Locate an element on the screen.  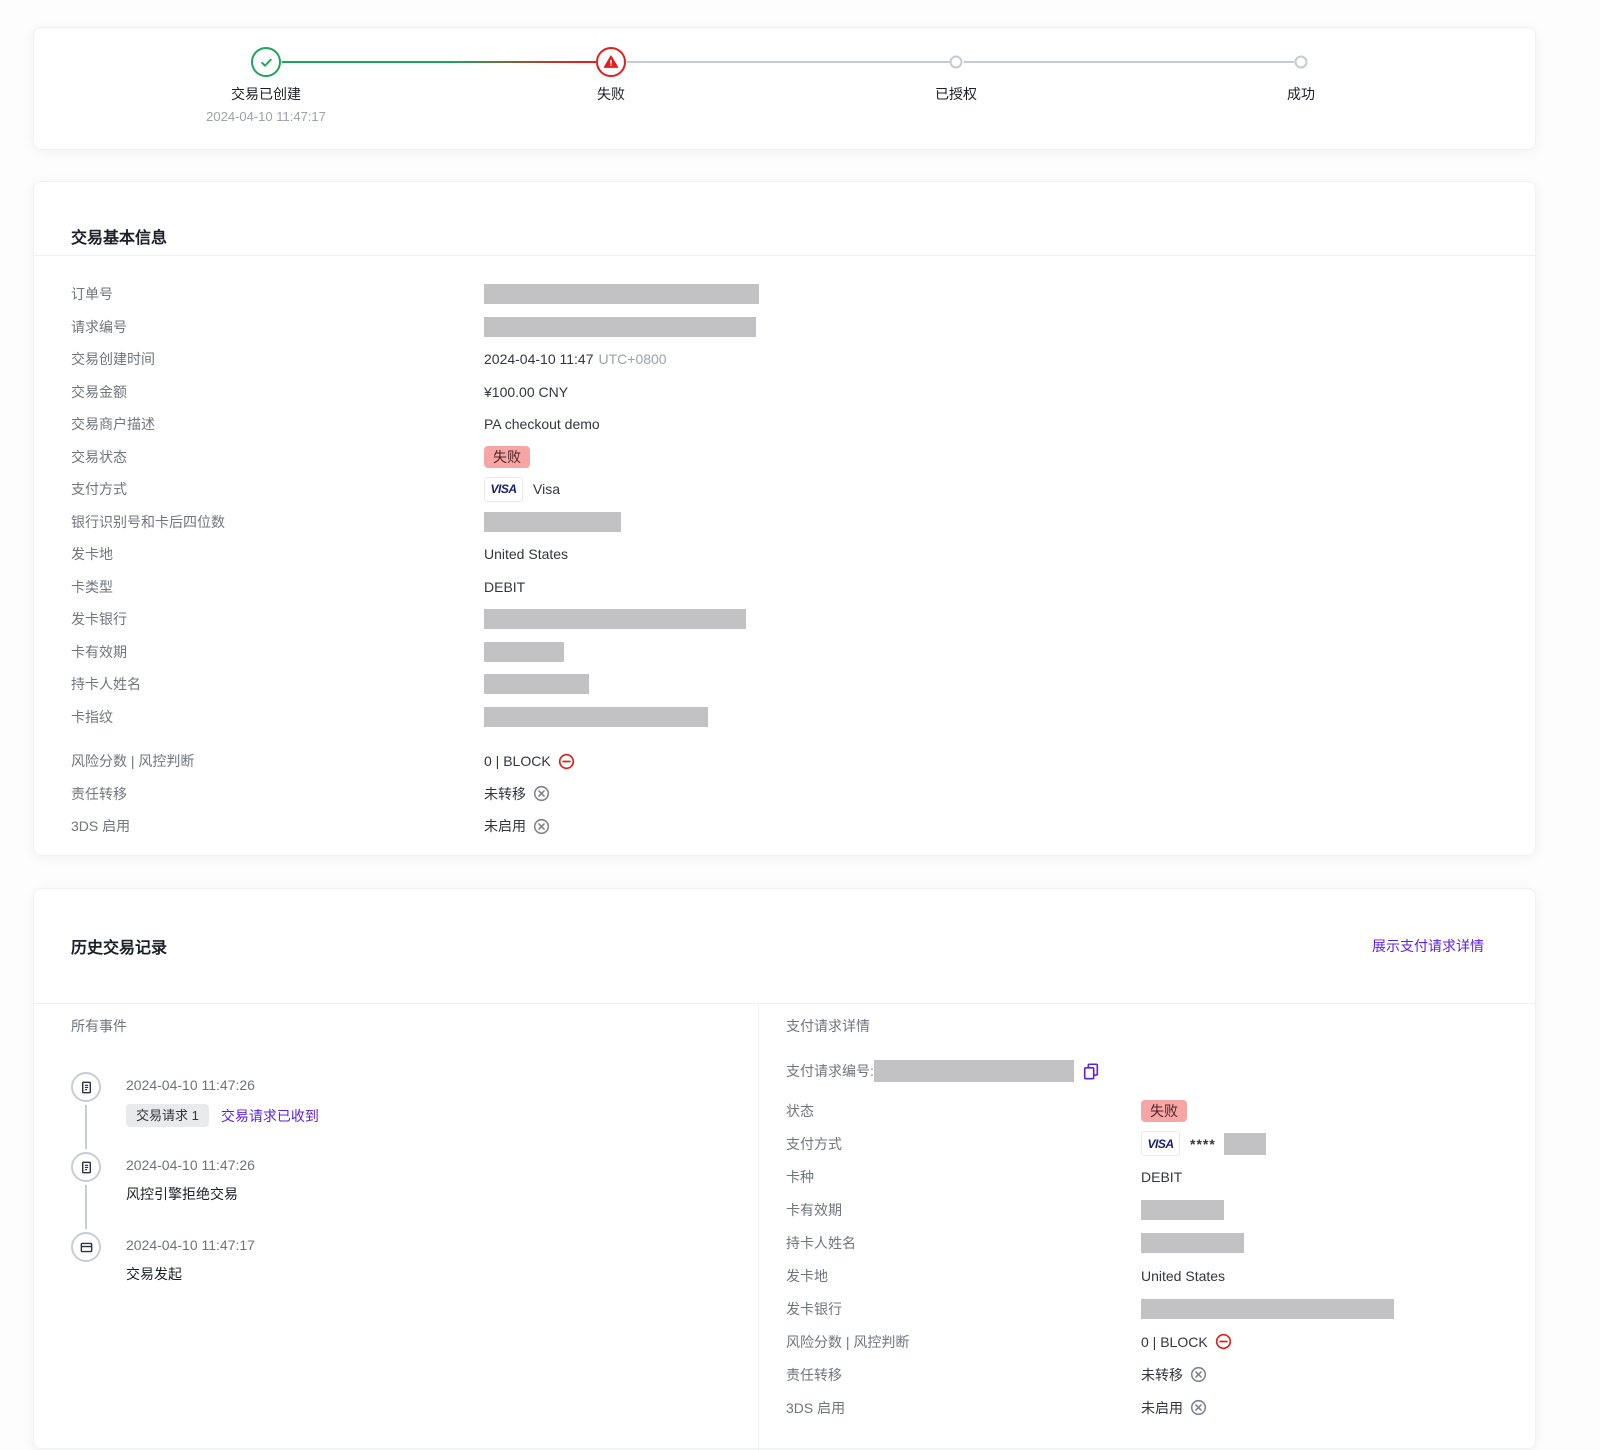
step-created-timestamp: 2024-04-10 11:47:17 is located at coordinates (266, 116).